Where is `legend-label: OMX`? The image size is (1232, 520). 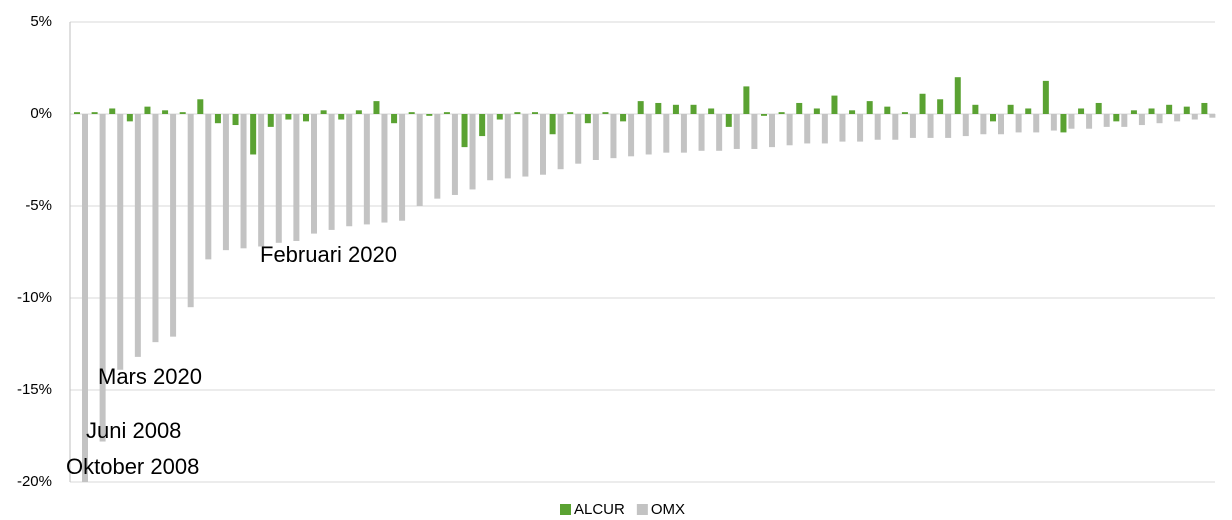
legend-label: OMX is located at coordinates (668, 509).